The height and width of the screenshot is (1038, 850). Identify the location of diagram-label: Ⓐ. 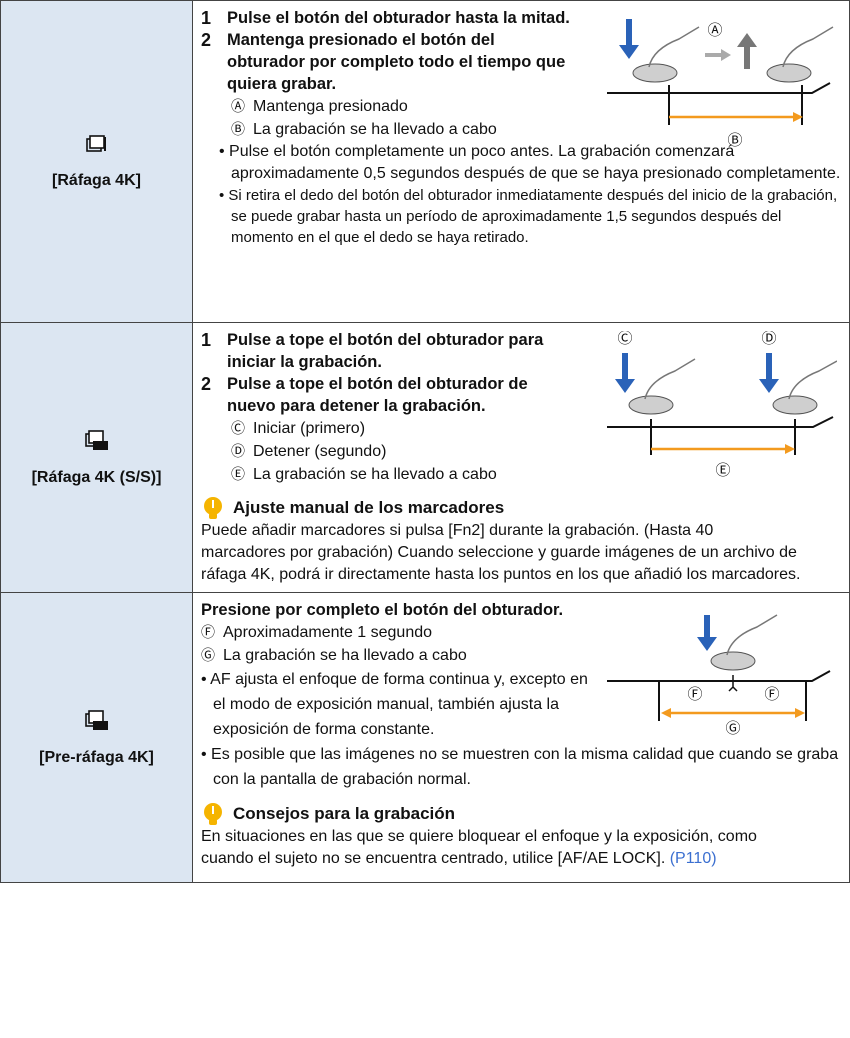
(714, 30).